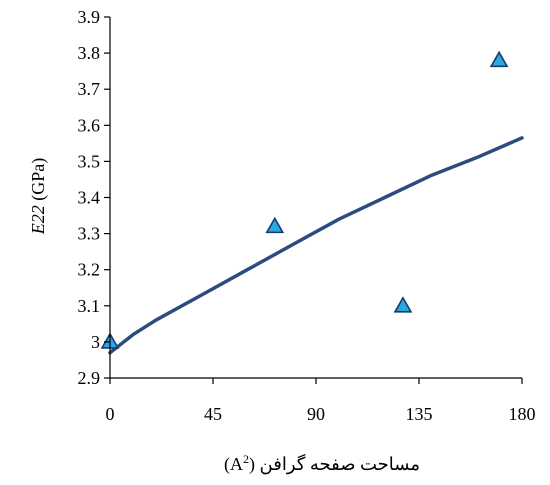  I want to click on y-axis-title-italic: E22, so click(38, 220).